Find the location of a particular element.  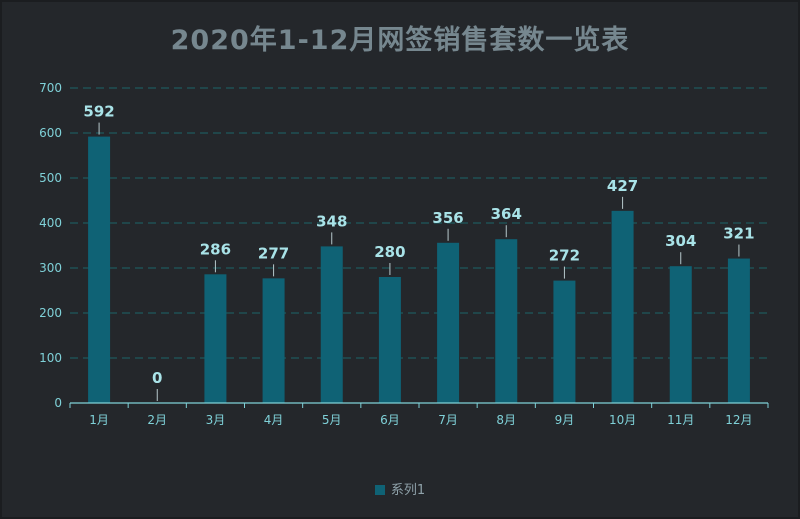

x-tick-label: 9月 is located at coordinates (565, 420).